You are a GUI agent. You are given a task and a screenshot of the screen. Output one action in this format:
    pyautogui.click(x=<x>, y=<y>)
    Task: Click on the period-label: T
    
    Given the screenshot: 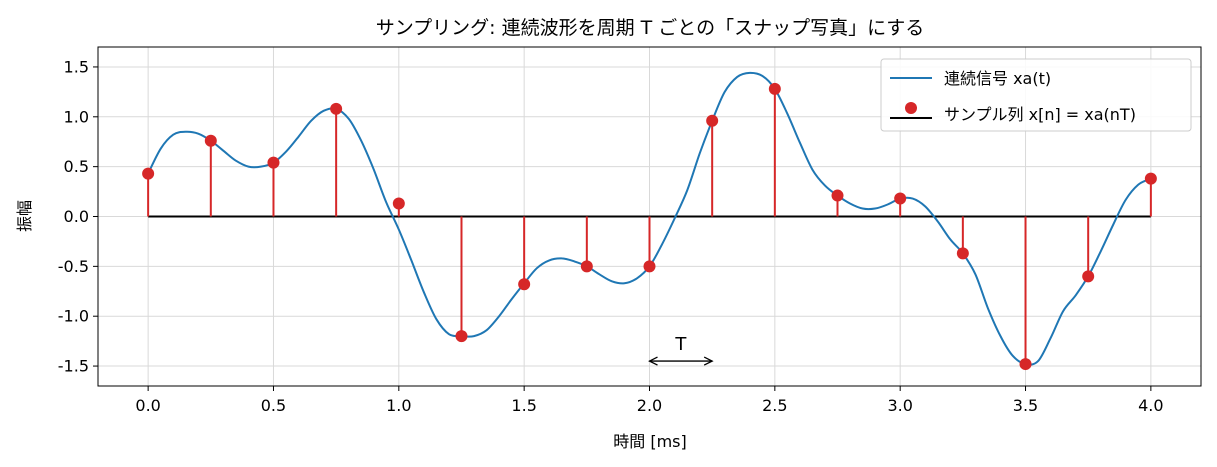 What is the action you would take?
    pyautogui.click(x=680, y=344)
    